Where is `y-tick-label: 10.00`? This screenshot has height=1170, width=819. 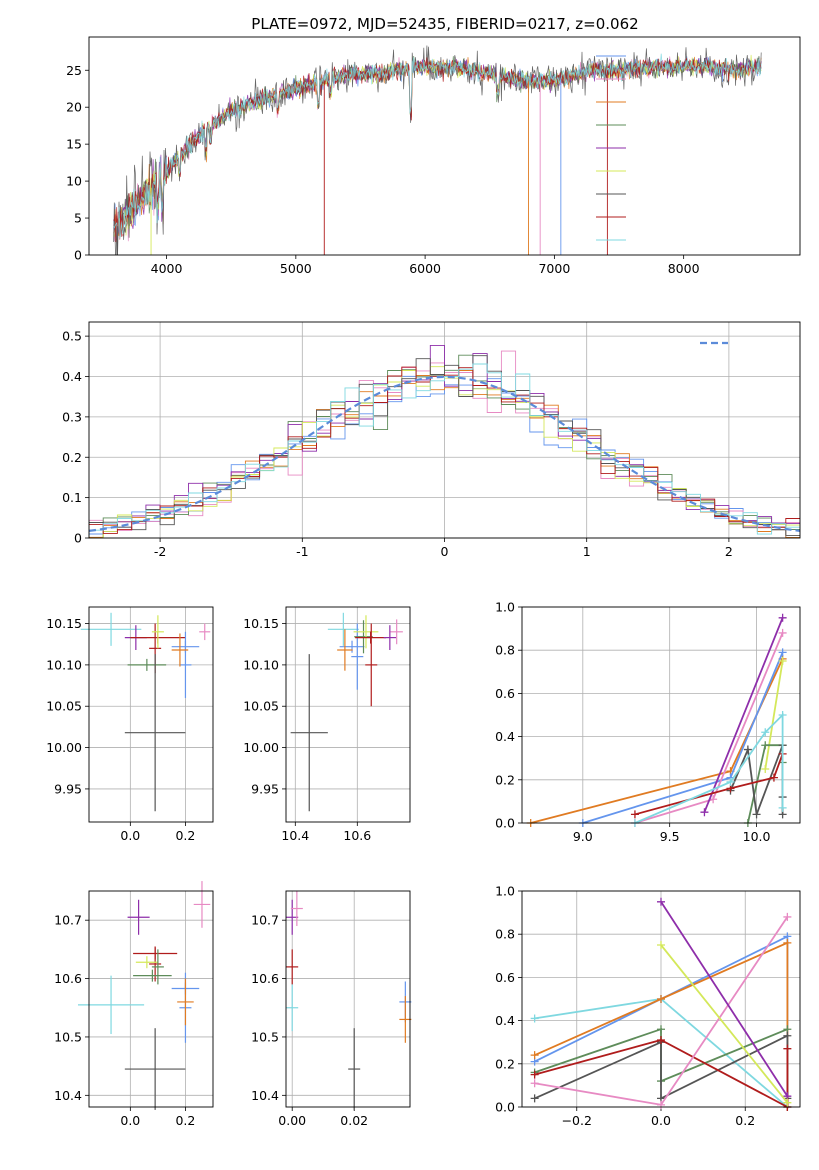
y-tick-label: 10.00 is located at coordinates (64, 747).